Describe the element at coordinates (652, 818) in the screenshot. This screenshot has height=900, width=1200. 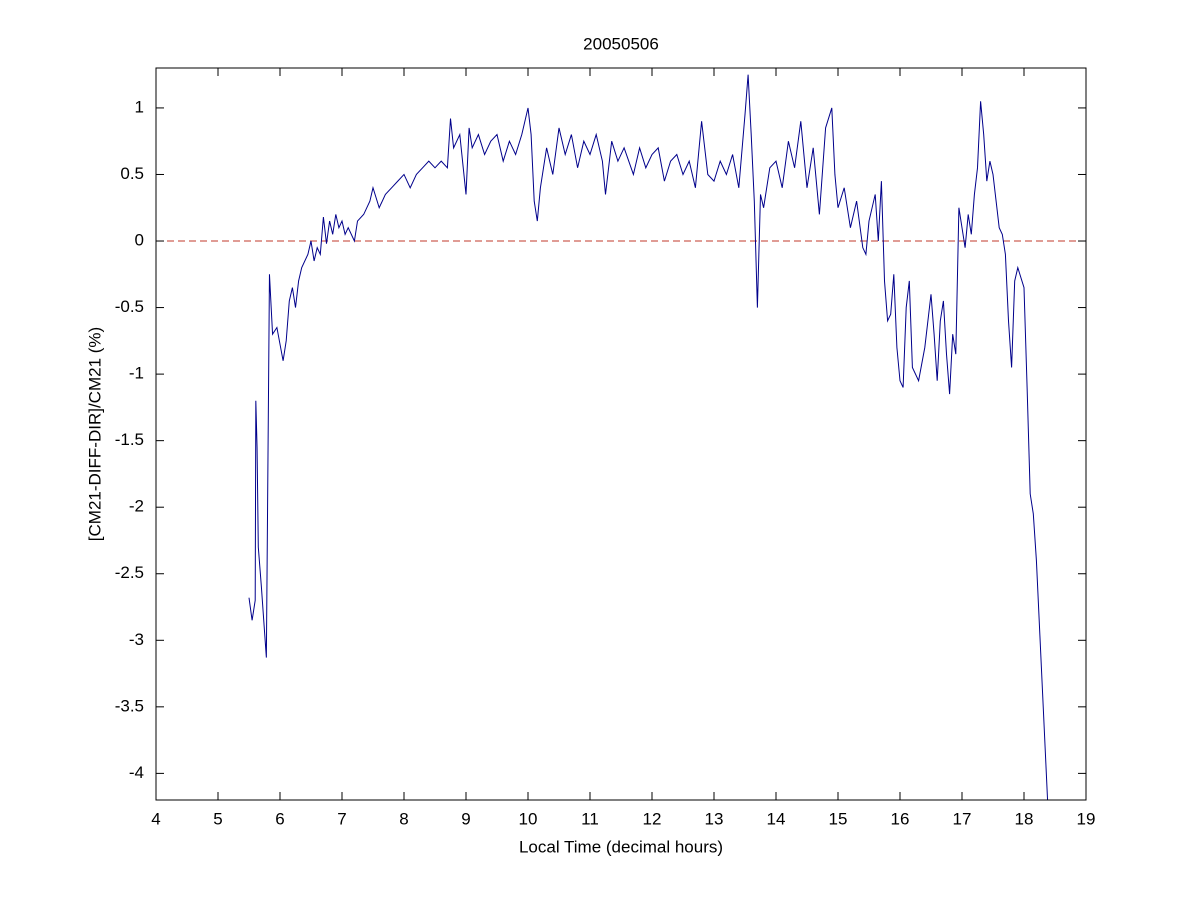
I see `x-tick-label: 12` at that location.